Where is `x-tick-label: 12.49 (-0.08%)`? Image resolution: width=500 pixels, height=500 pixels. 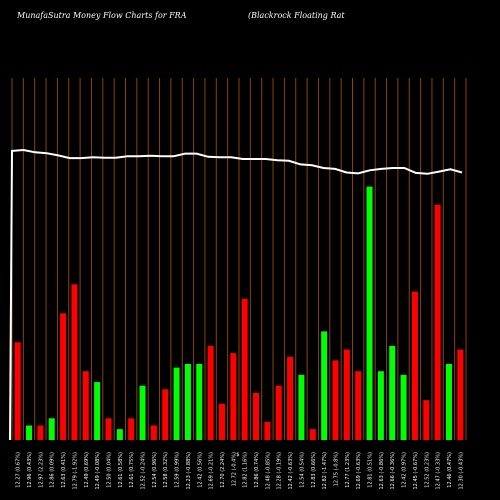
x-tick-label: 12.49 (-0.08%) is located at coordinates (98, 471).